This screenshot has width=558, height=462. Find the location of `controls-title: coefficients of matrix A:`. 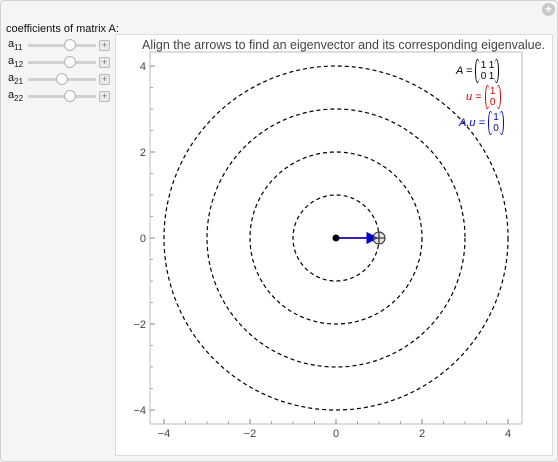

controls-title: coefficients of matrix A: is located at coordinates (62, 29).